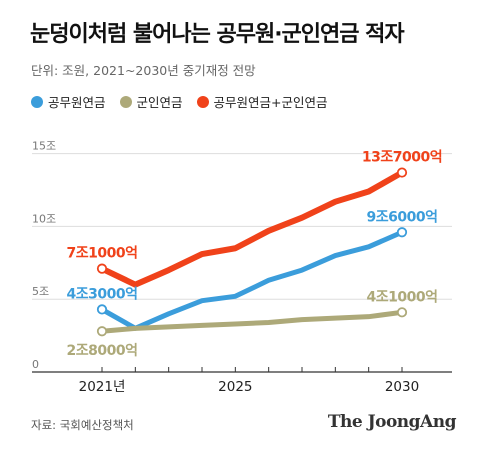 This screenshot has height=451, width=480. What do you see at coordinates (186, 101) in the screenshot?
I see `legend: 공무원연금 군인연금 공무원연금+군인연금` at bounding box center [186, 101].